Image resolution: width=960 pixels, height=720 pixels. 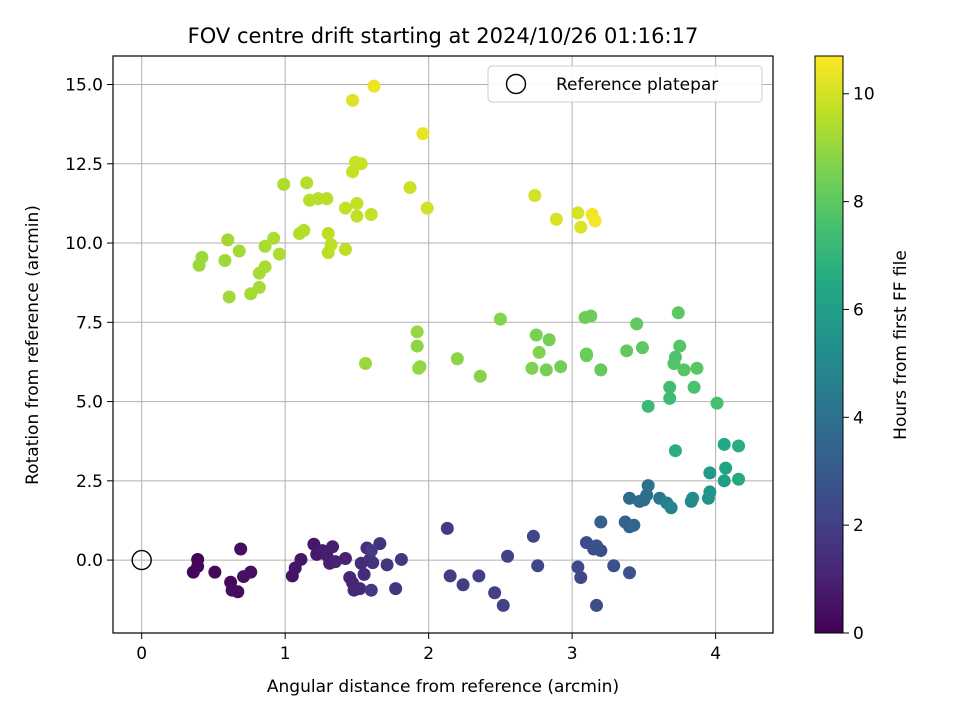 What do you see at coordinates (829, 344) in the screenshot?
I see `colorbar-gradient` at bounding box center [829, 344].